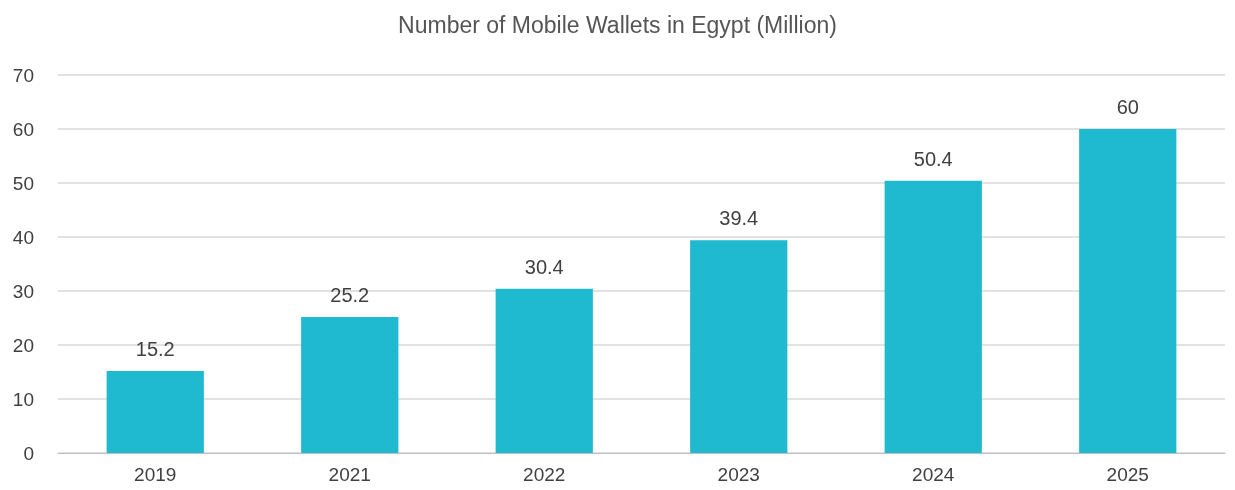 This screenshot has height=490, width=1235. What do you see at coordinates (23, 399) in the screenshot?
I see `y-tick-label: 10` at bounding box center [23, 399].